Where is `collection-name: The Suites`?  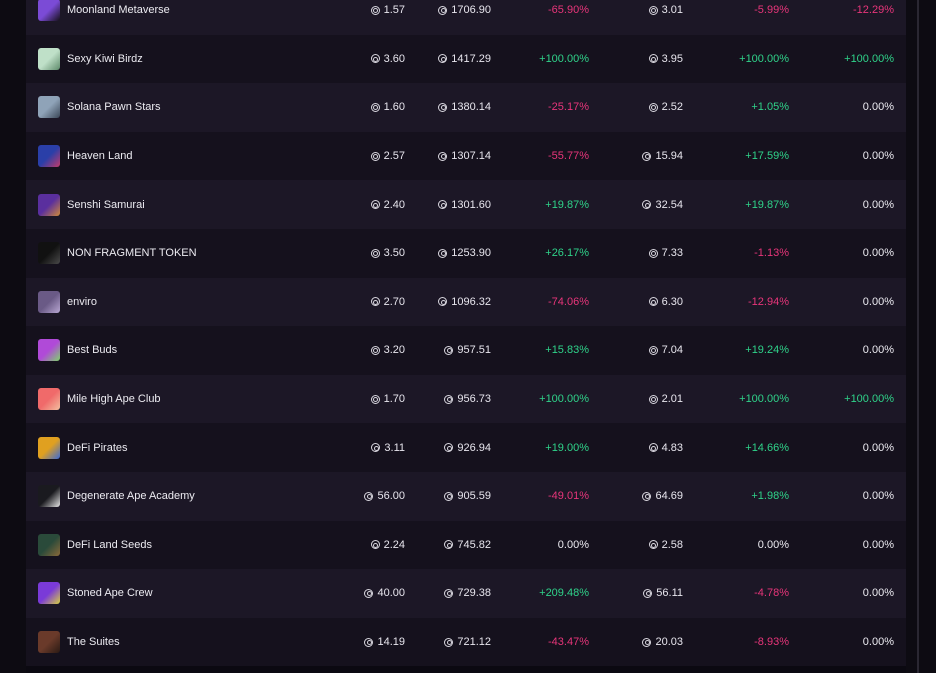 collection-name: The Suites is located at coordinates (93, 642).